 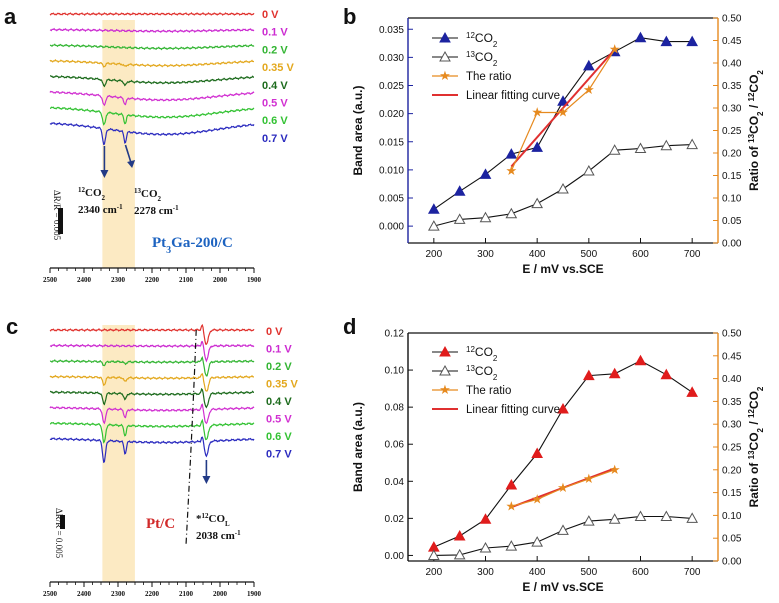 What do you see at coordinates (395, 556) in the screenshot?
I see `y-tick-label: 0.00` at bounding box center [395, 556].